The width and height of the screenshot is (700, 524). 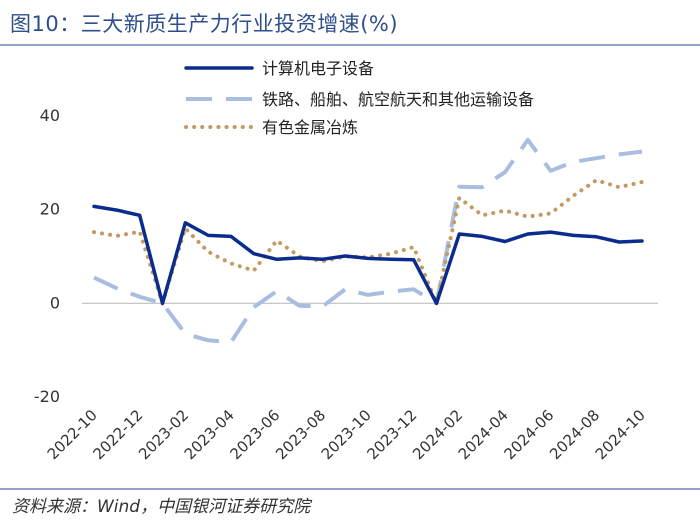 What do you see at coordinates (310, 127) in the screenshot?
I see `legend-label-3: 有色金属冶炼` at bounding box center [310, 127].